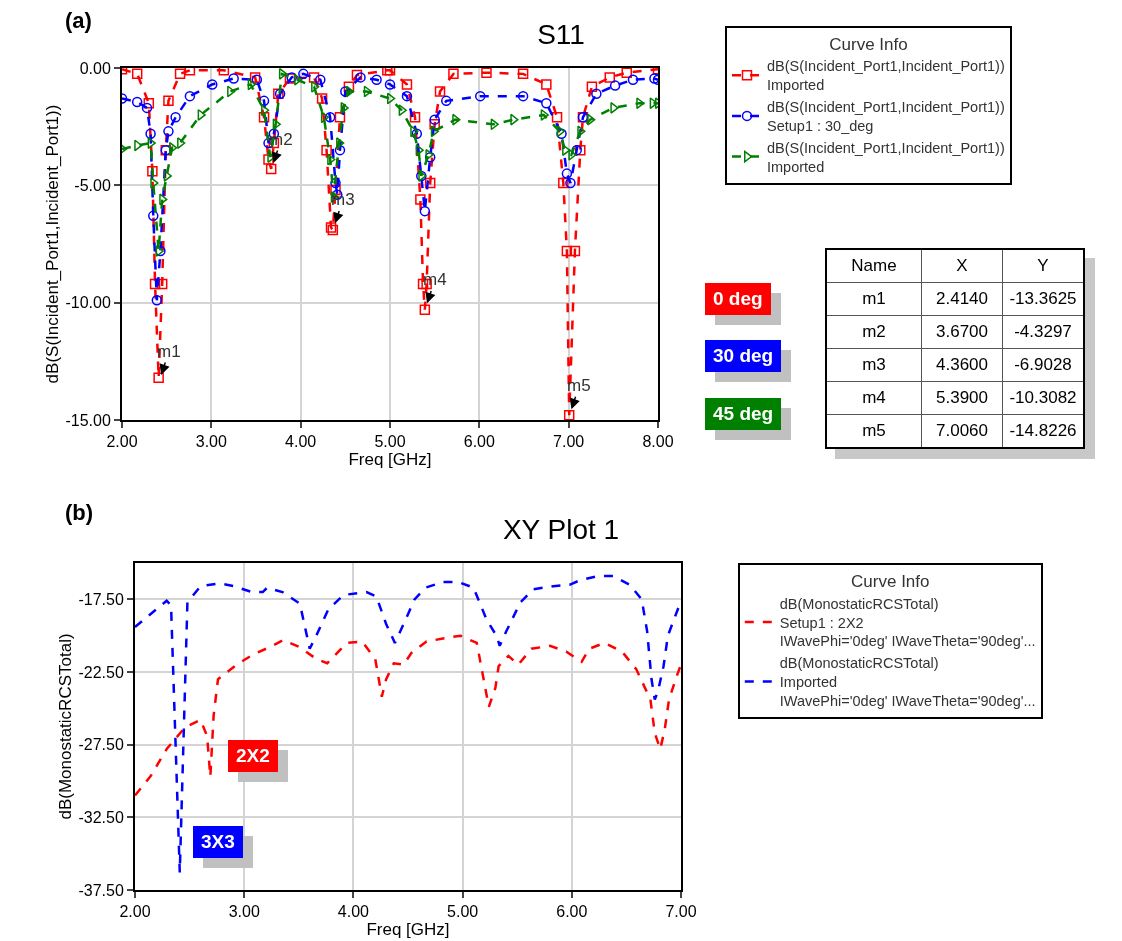 This screenshot has width=1122, height=941. I want to click on text: -4.3297, so click(1043, 332).